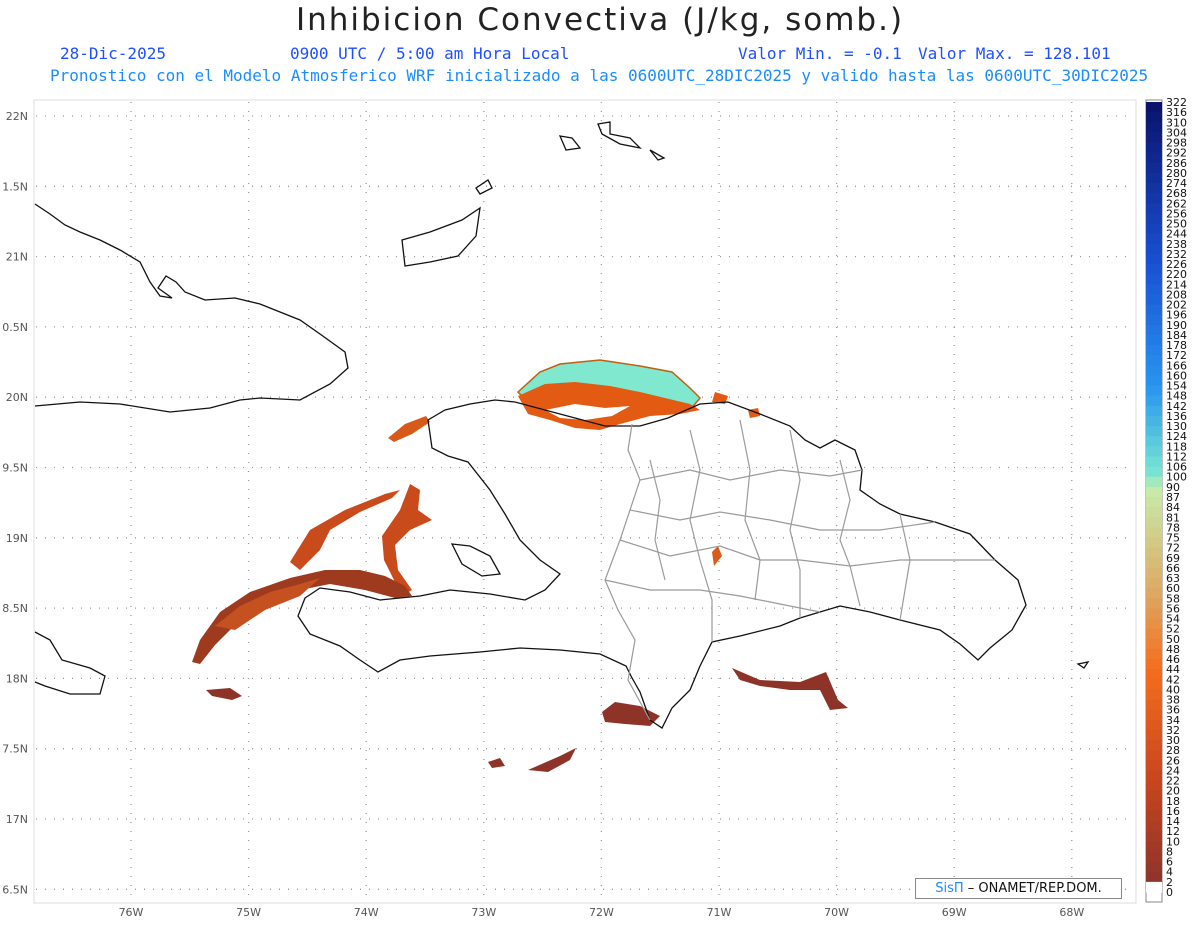 This screenshot has width=1200, height=927. Describe the element at coordinates (15, 186) in the screenshot. I see `lat-label: 1.5N` at that location.